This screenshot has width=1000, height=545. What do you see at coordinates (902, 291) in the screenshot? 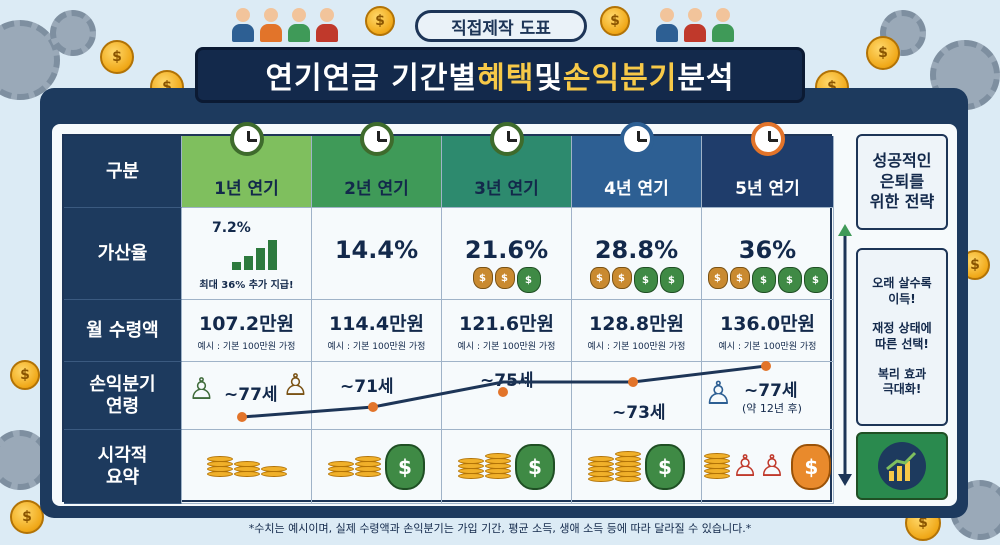
I see `strategy-point: 오래 살수록 이득!` at bounding box center [902, 291].